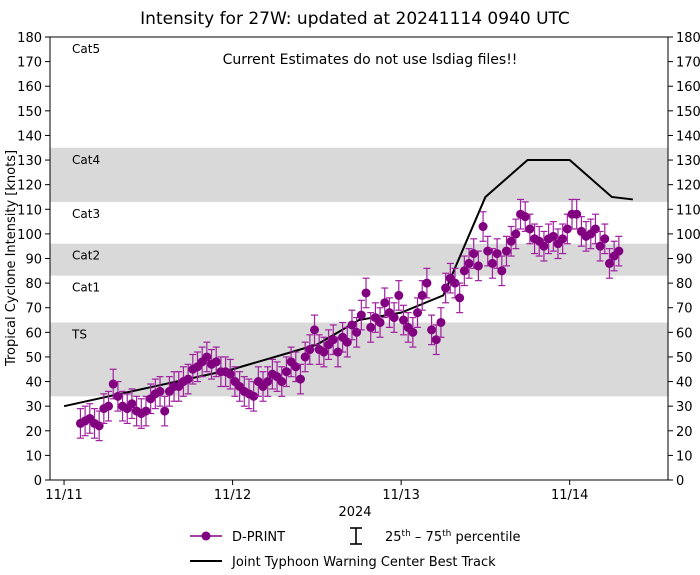 The image size is (700, 575). Describe the element at coordinates (33, 284) in the screenshot. I see `y-tick-label: 80` at that location.